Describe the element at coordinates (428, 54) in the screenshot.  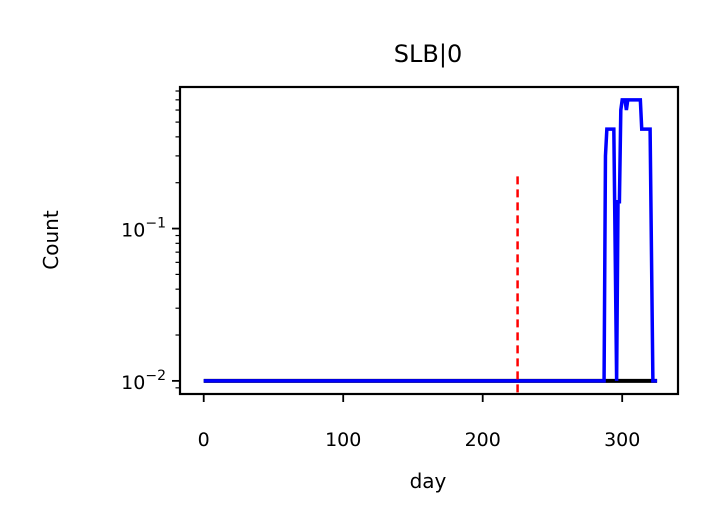
I see `chart-title: SLB|0` at that location.